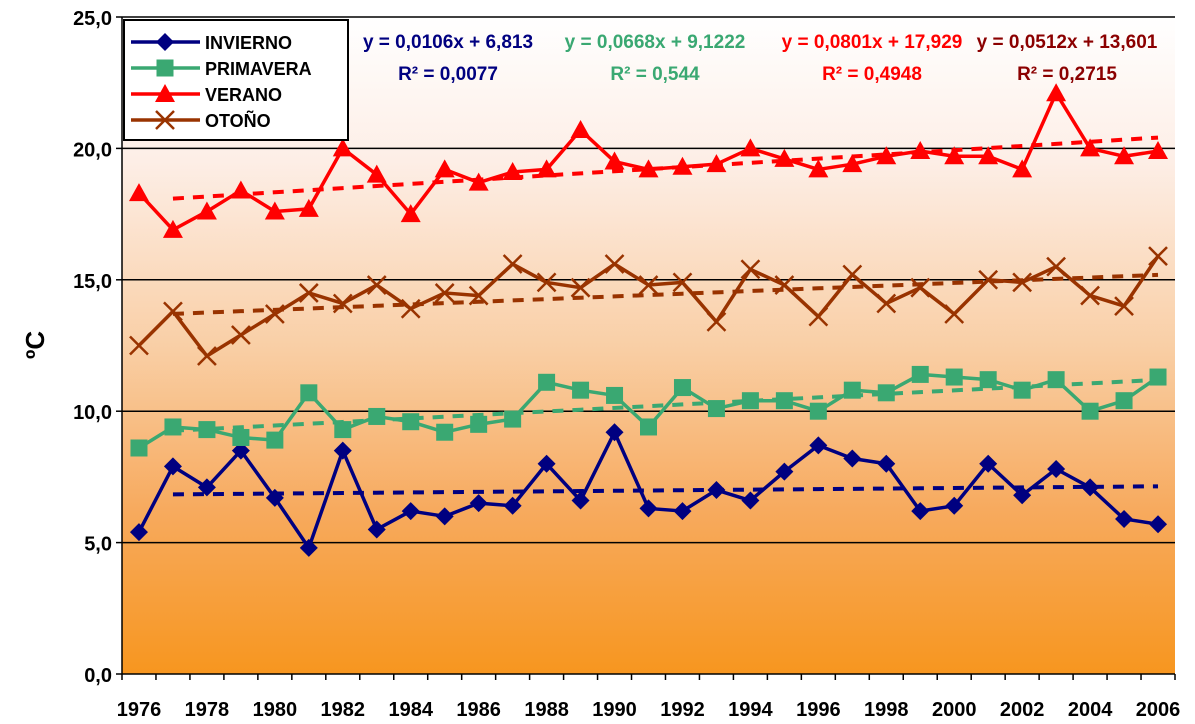 This screenshot has width=1195, height=724. I want to click on y-tick-label: 20,0, so click(92, 150).